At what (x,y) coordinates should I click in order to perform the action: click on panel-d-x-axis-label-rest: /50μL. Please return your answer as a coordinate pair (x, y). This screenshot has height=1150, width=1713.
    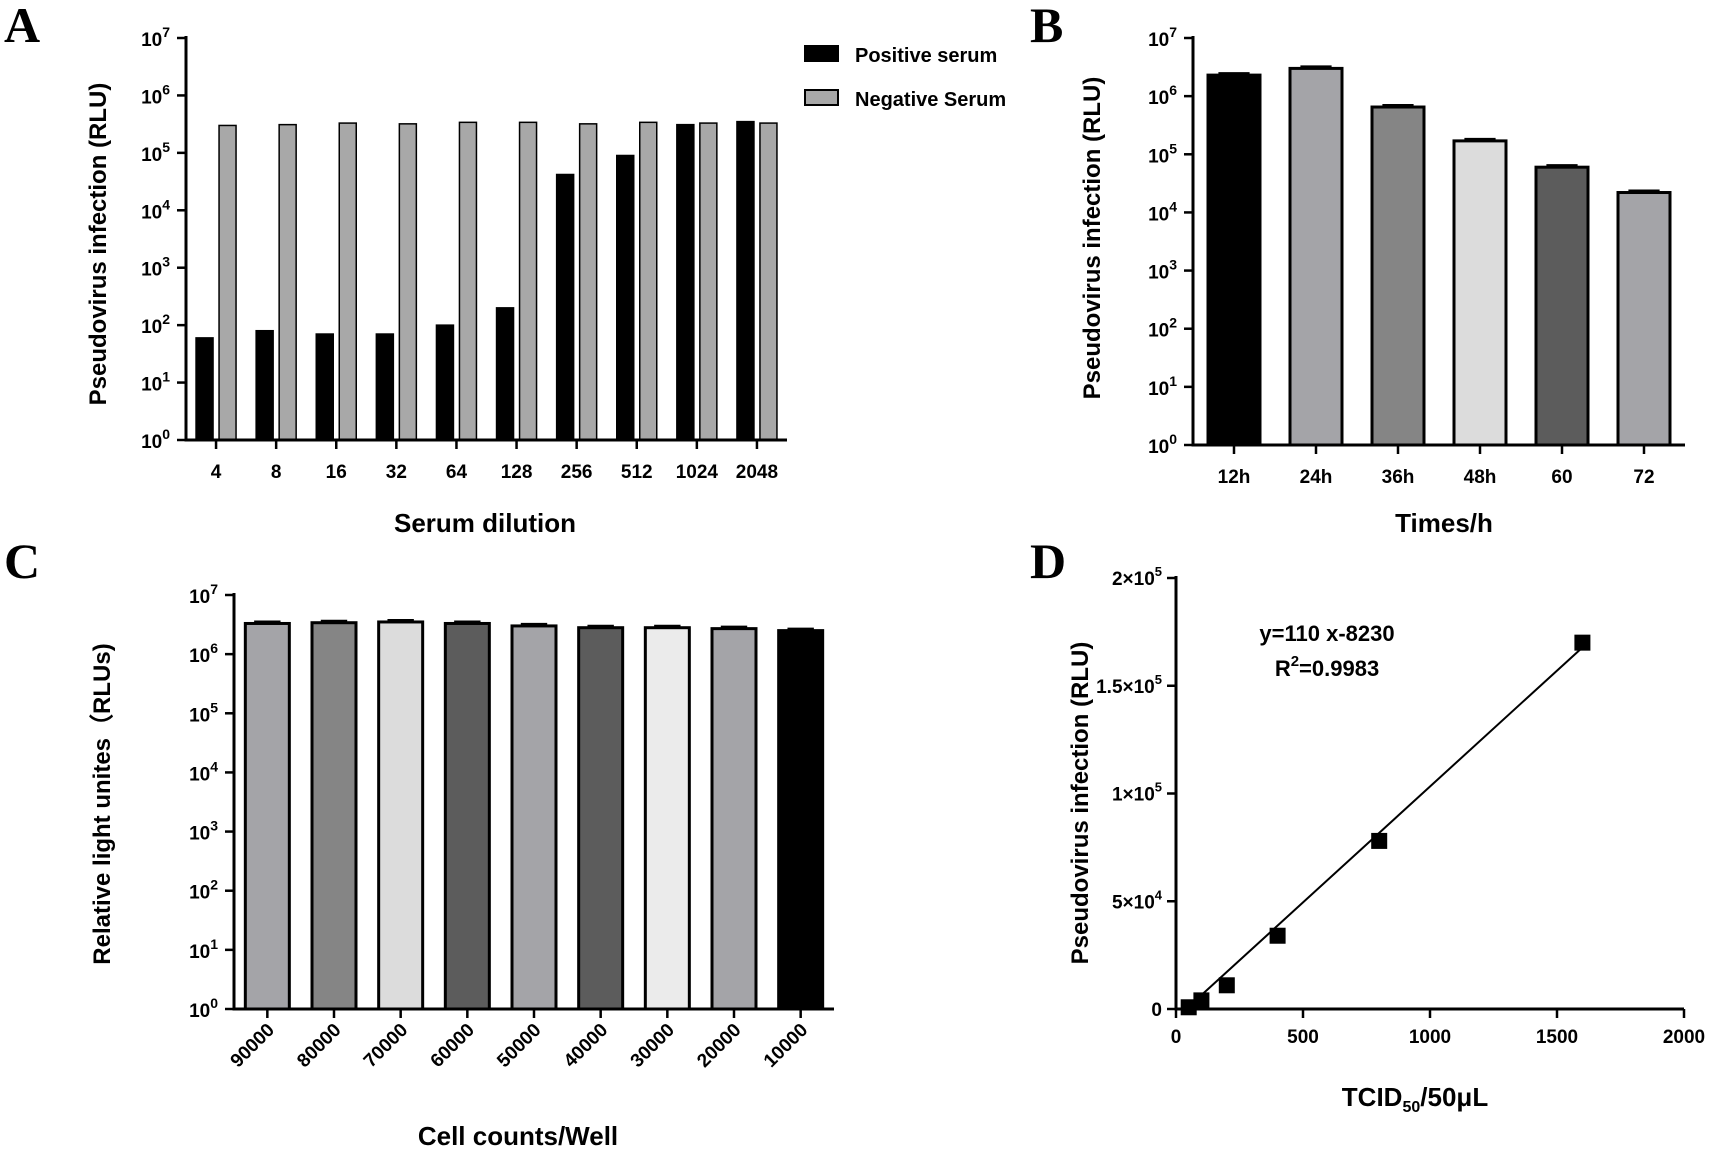
    Looking at the image, I should click on (1454, 1097).